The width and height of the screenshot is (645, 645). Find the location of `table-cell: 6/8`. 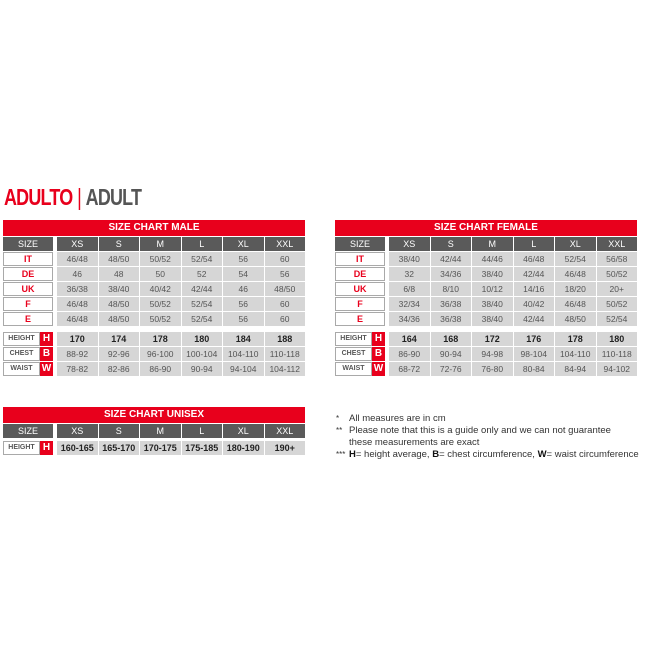

table-cell: 6/8 is located at coordinates (409, 289).